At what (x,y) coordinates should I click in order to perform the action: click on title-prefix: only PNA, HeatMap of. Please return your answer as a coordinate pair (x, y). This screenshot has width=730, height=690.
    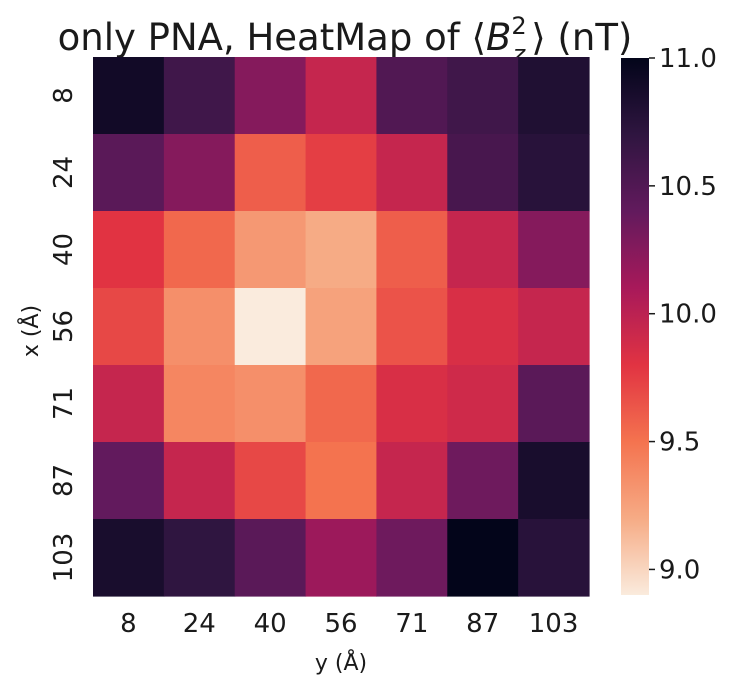
    Looking at the image, I should click on (265, 37).